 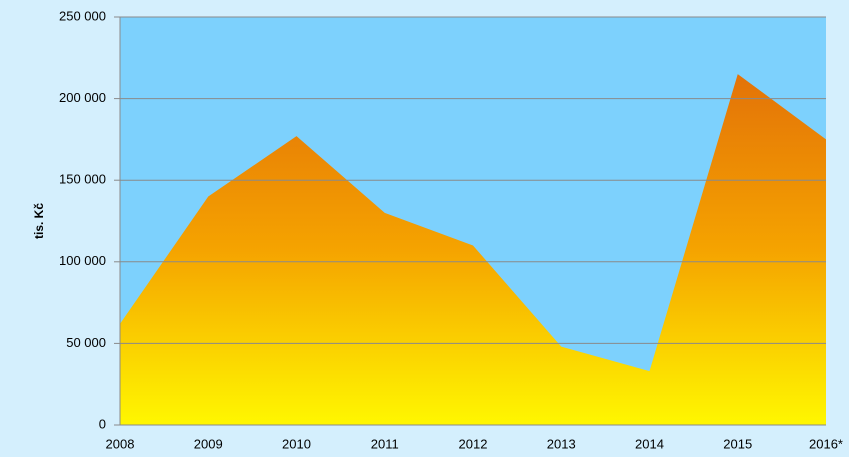 I want to click on x-tick-label: 2012, so click(x=473, y=443).